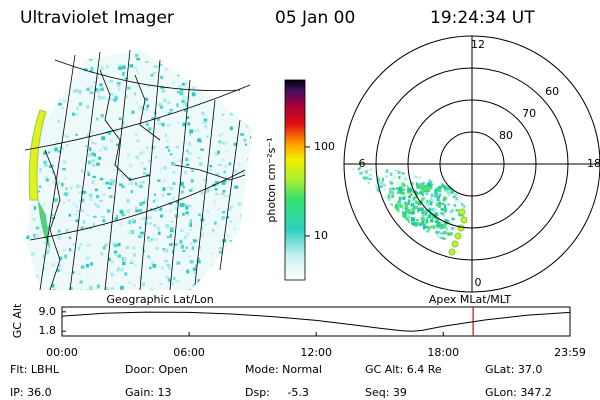  I want to click on colorbar: 10 100 photon cm⁻²s⁻¹, so click(300, 180).